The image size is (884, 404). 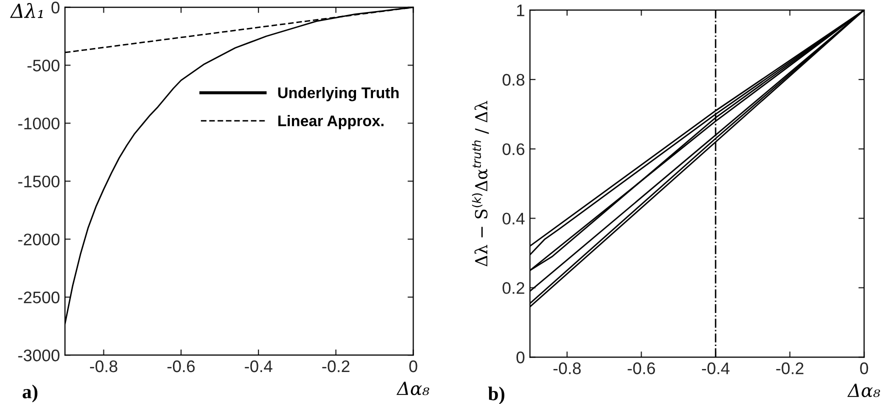 What do you see at coordinates (480, 183) in the screenshot?
I see `y-axis-title: Δλ − S$^{(k)}$Δα$^{truth}$ / Δλ` at bounding box center [480, 183].